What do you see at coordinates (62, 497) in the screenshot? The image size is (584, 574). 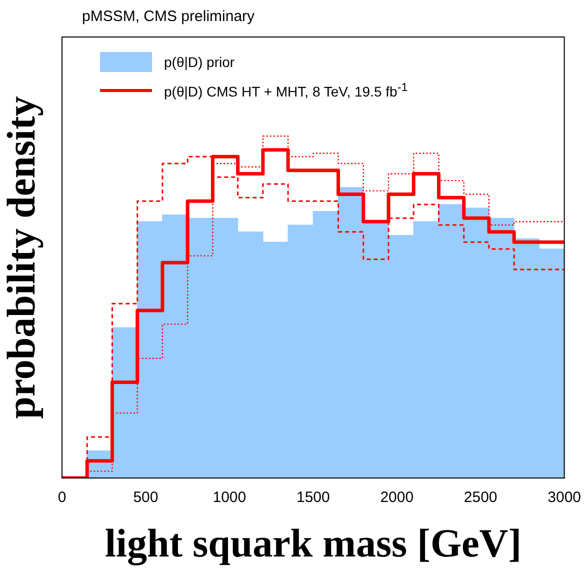 I see `x-tick-label: 0` at bounding box center [62, 497].